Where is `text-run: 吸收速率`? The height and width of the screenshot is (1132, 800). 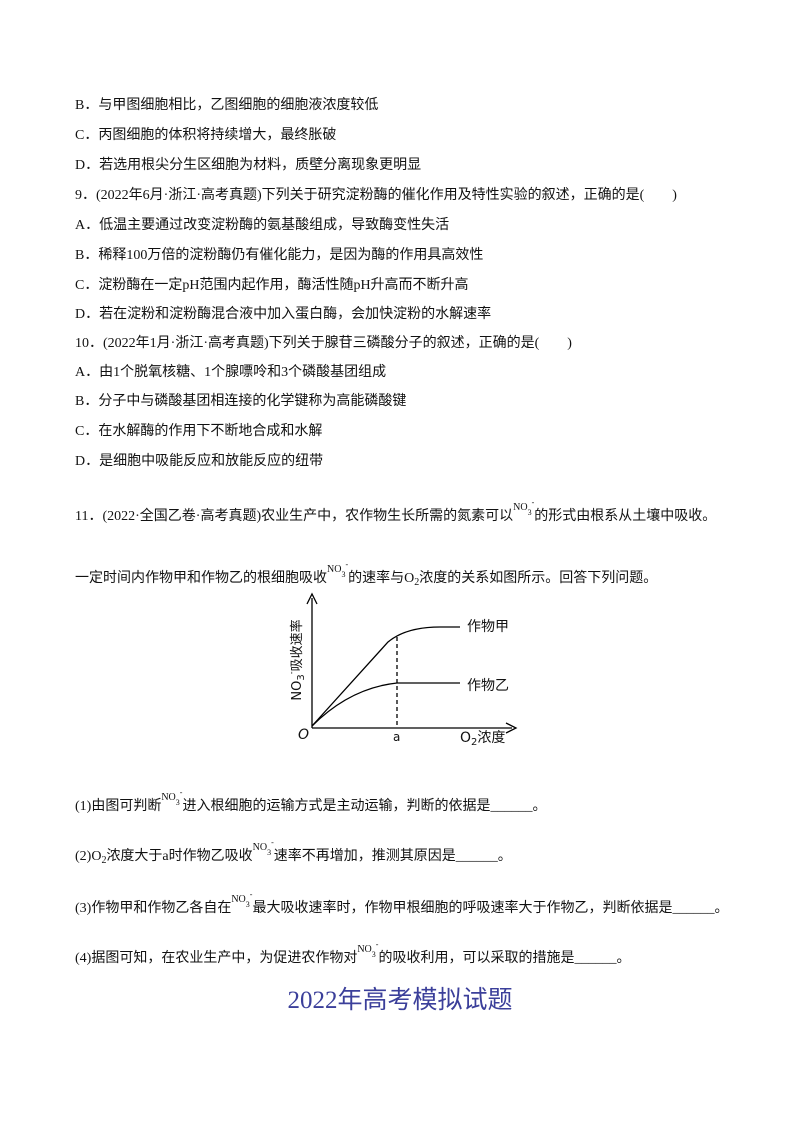
text-run: 吸收速率 is located at coordinates (297, 645).